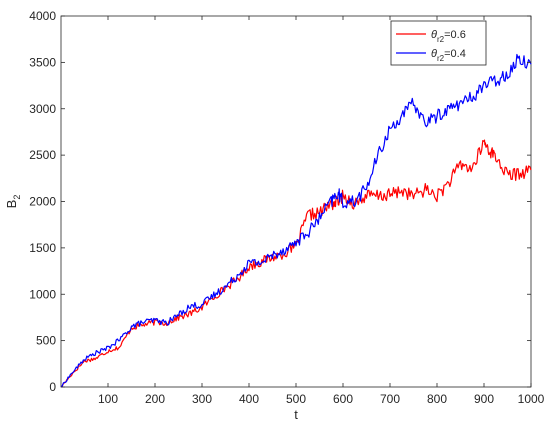 Image resolution: width=550 pixels, height=432 pixels. What do you see at coordinates (155, 399) in the screenshot?
I see `x-tick-label-200: 200` at bounding box center [155, 399].